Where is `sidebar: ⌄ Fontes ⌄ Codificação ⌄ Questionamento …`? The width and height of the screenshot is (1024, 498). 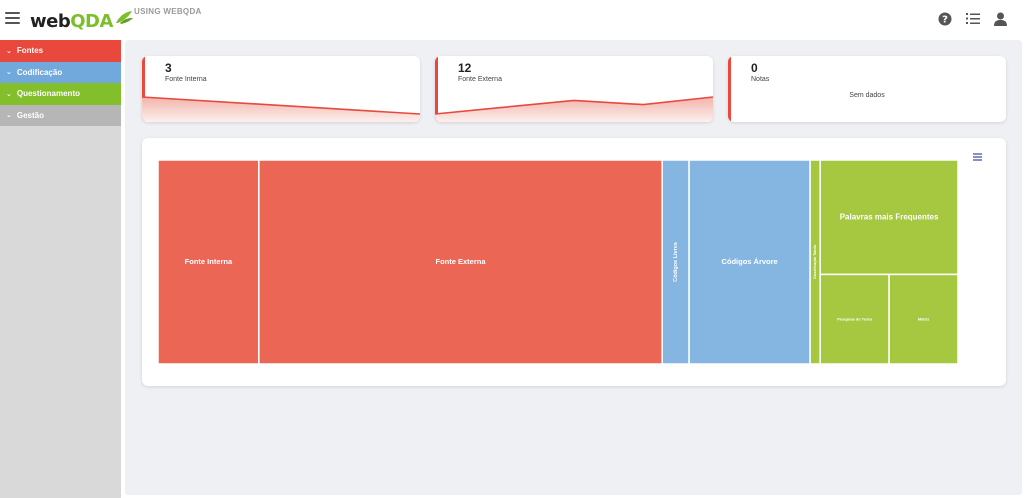 sidebar: ⌄ Fontes ⌄ Codificação ⌄ Questionamento … is located at coordinates (60, 269).